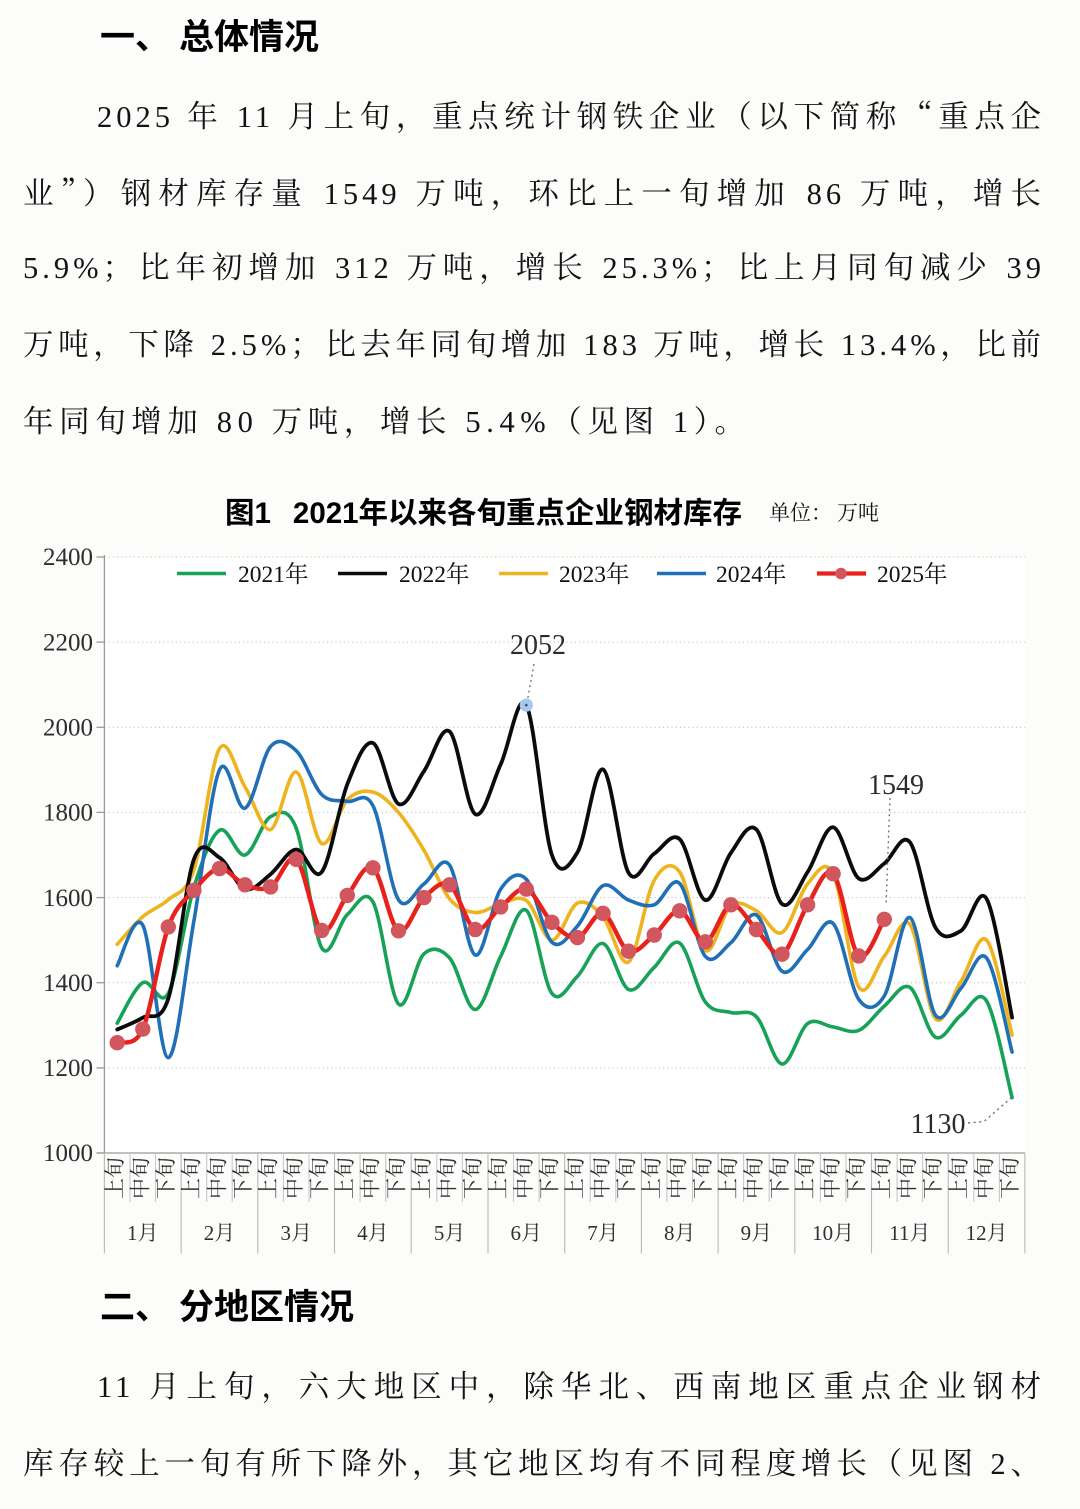 The image size is (1080, 1509). What do you see at coordinates (680, 1233) in the screenshot?
I see `svg-text: 8月` at bounding box center [680, 1233].